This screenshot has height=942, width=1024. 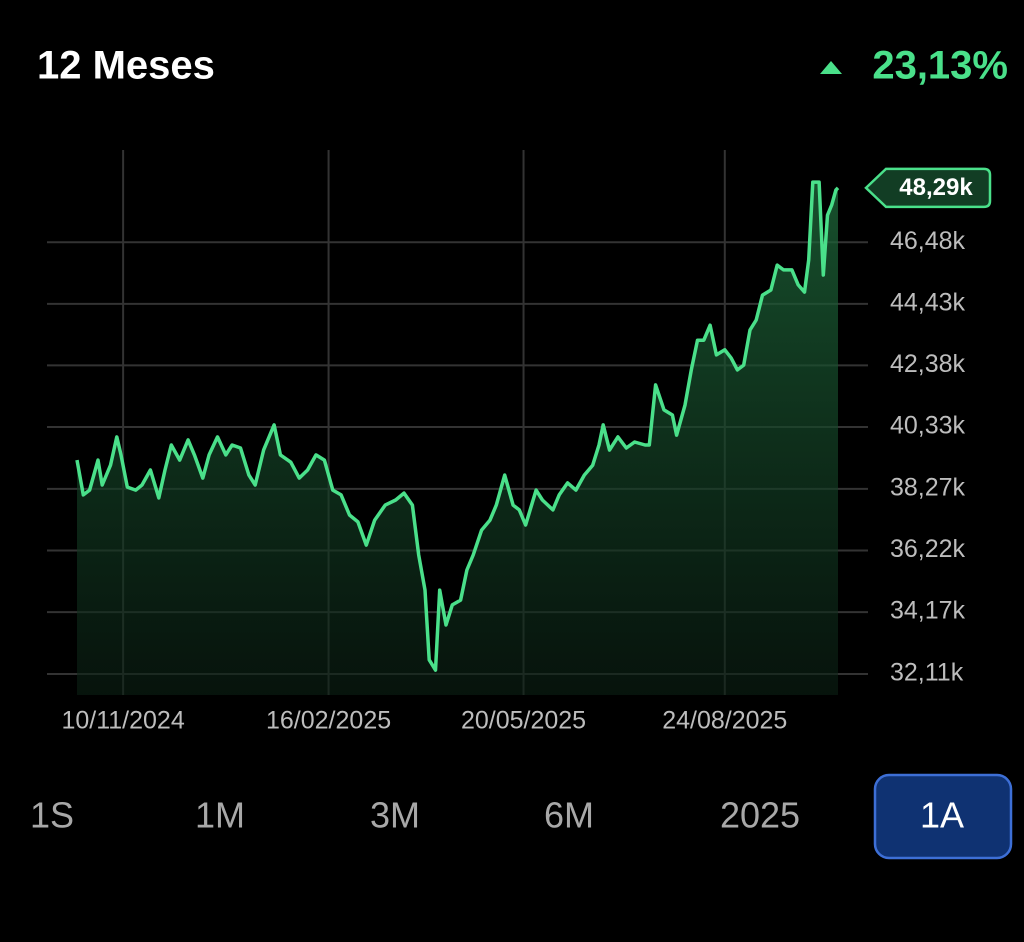 What do you see at coordinates (523, 721) in the screenshot?
I see `x-tick-label: 20/05/2025` at bounding box center [523, 721].